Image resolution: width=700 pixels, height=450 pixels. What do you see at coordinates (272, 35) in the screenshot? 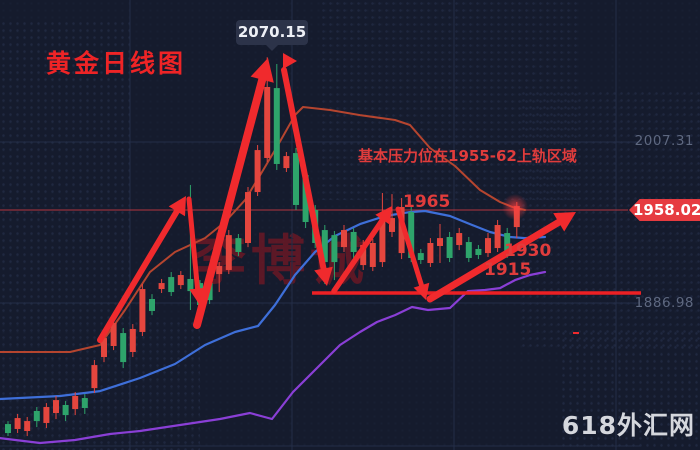
I see `peak-price-tooltip: 2070.15` at bounding box center [272, 35].